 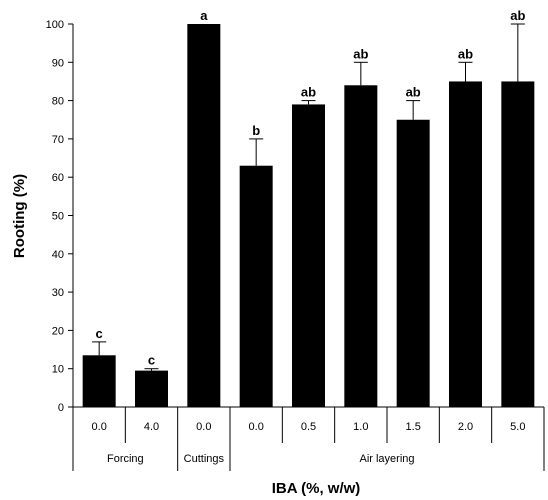 What do you see at coordinates (151, 427) in the screenshot?
I see `x-tick-label: 4.0` at bounding box center [151, 427].